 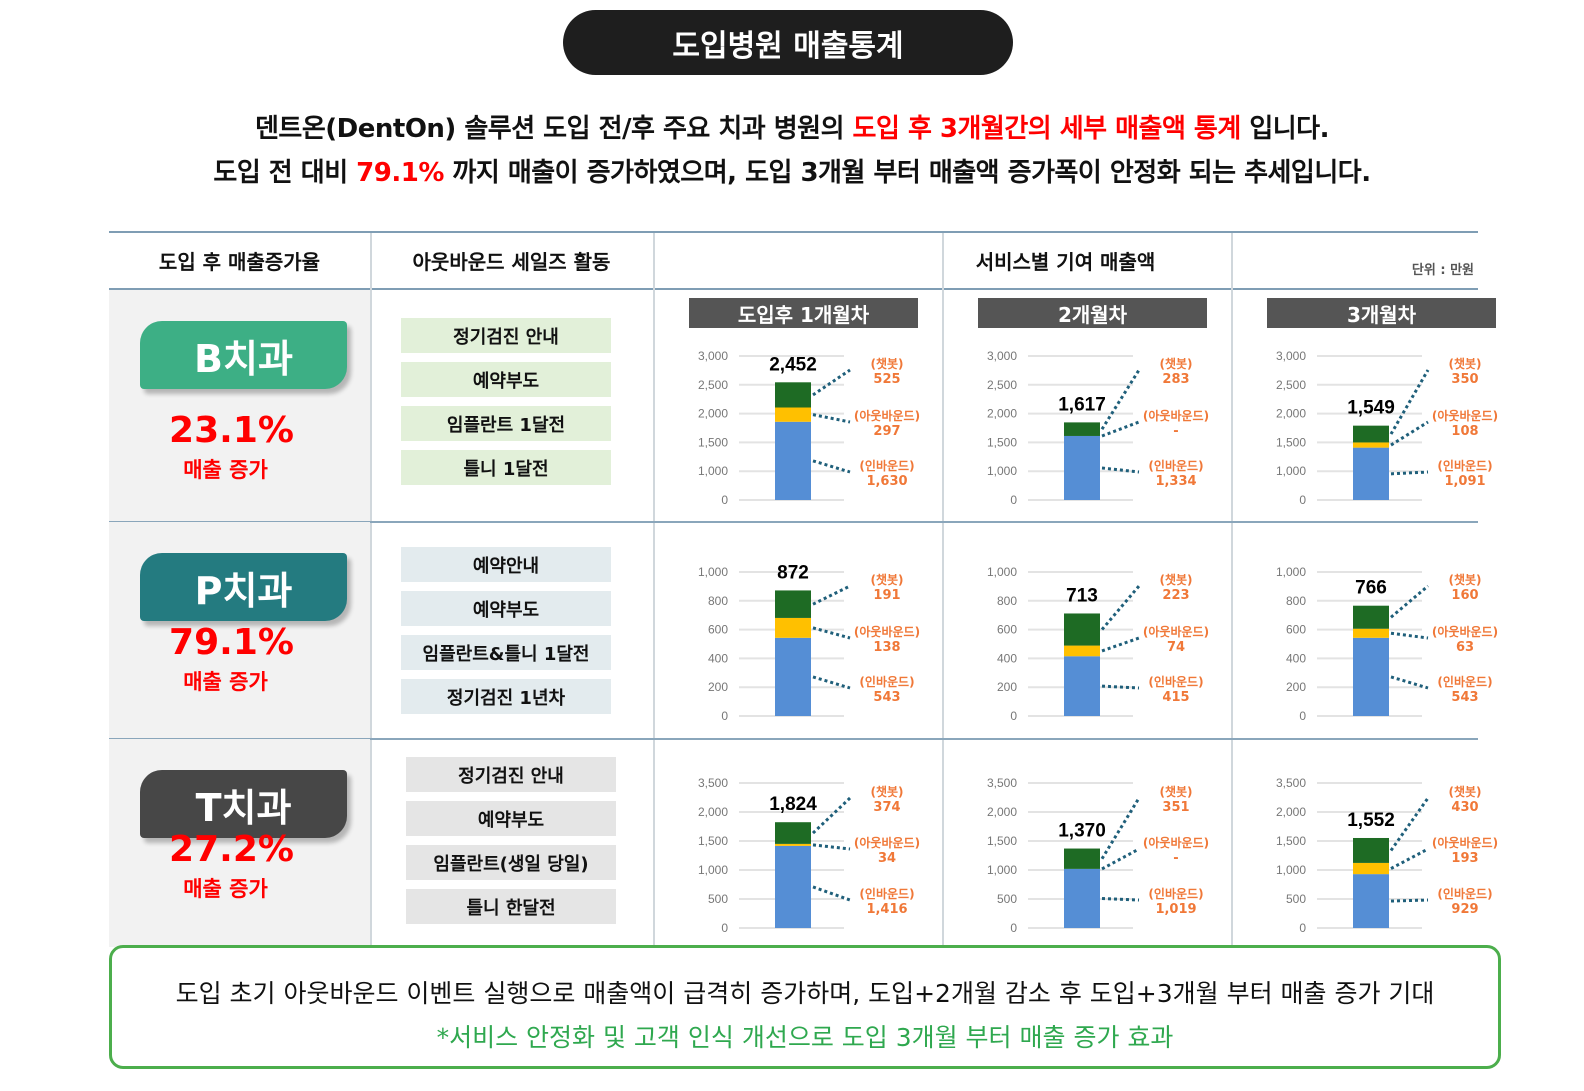 I want to click on page-title: 도입병원 매출통계, so click(x=788, y=42).